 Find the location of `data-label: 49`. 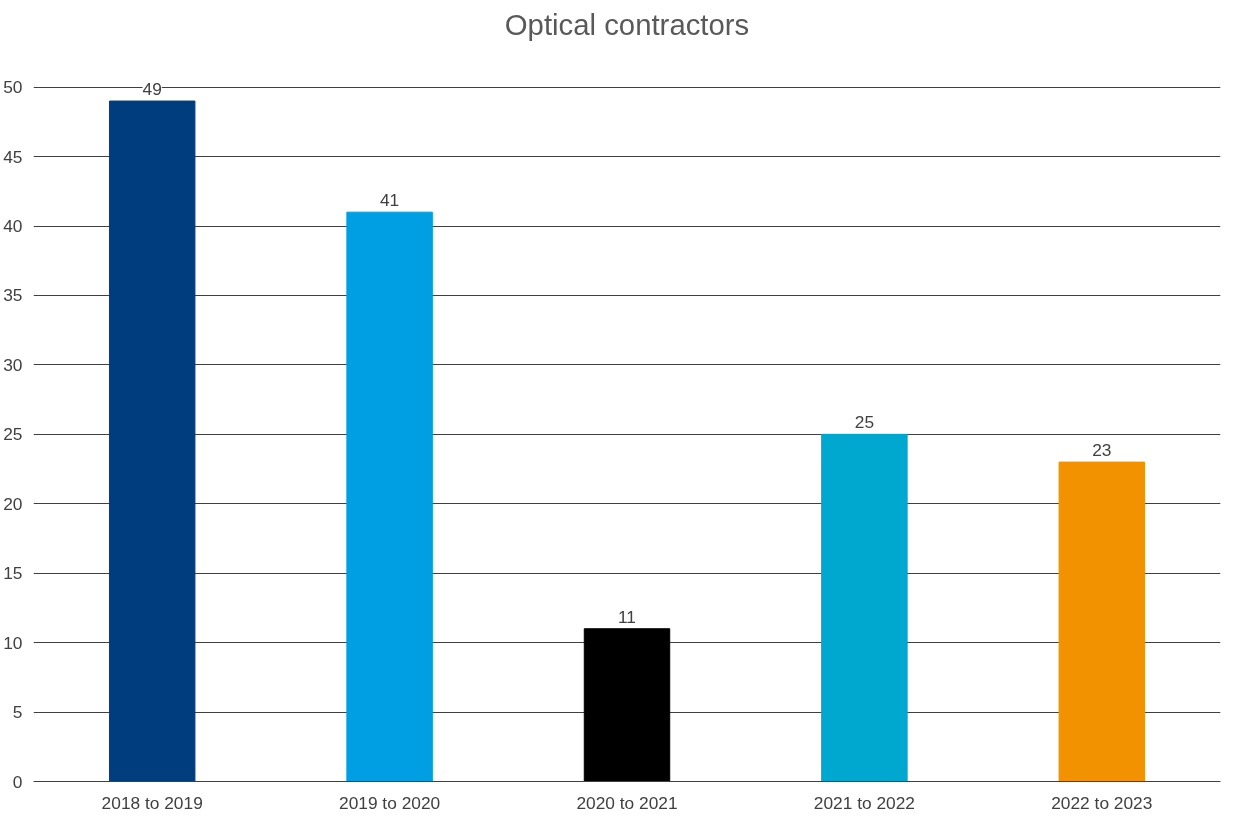

data-label: 49 is located at coordinates (152, 89).